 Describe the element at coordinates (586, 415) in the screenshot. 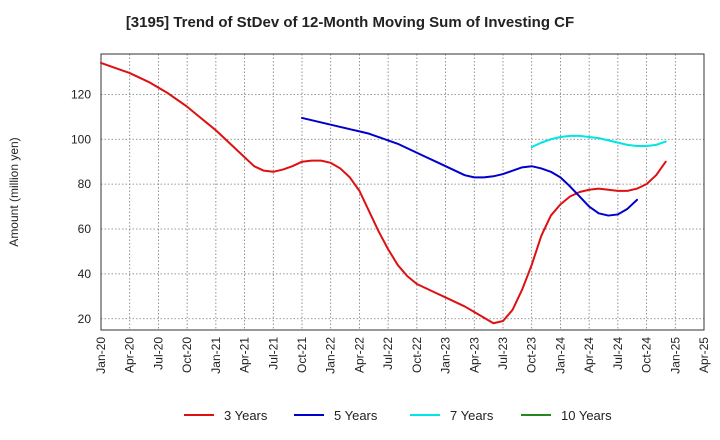

I see `legend-label: 10 Years` at that location.